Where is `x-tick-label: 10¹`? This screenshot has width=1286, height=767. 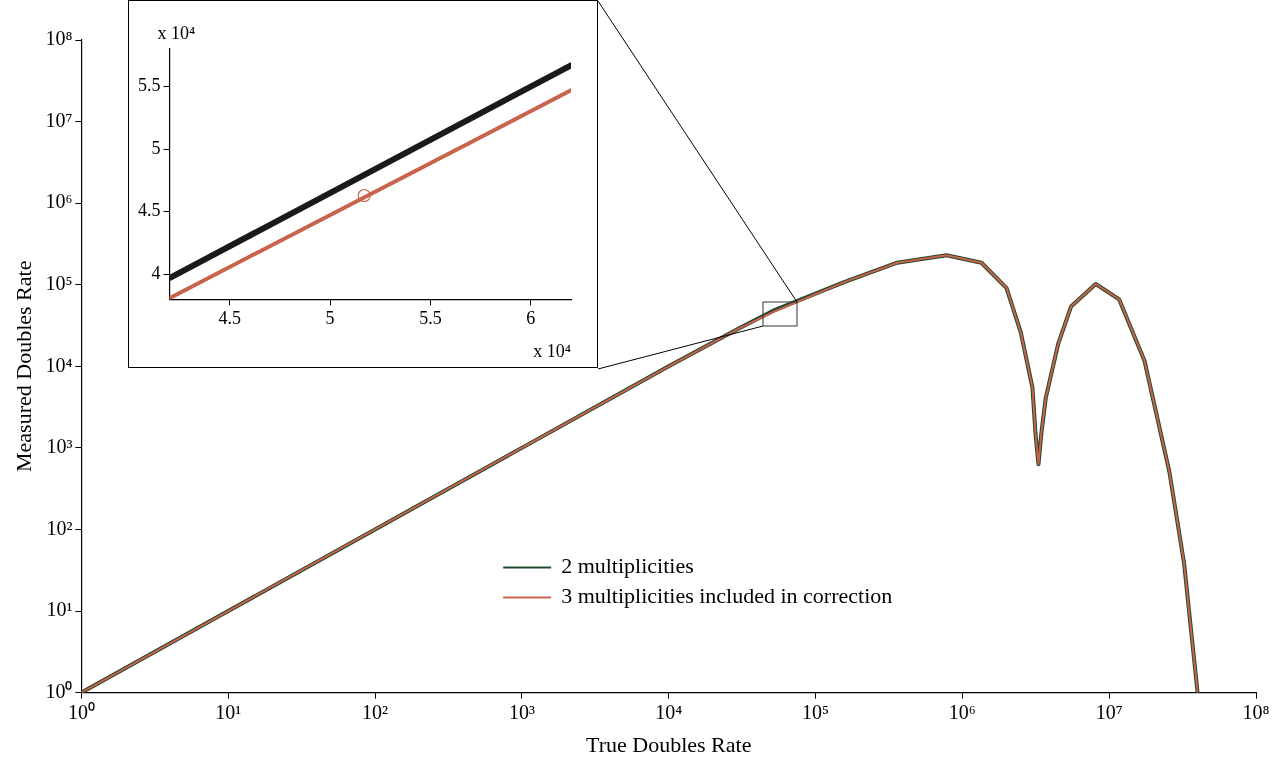 x-tick-label: 10¹ is located at coordinates (228, 711).